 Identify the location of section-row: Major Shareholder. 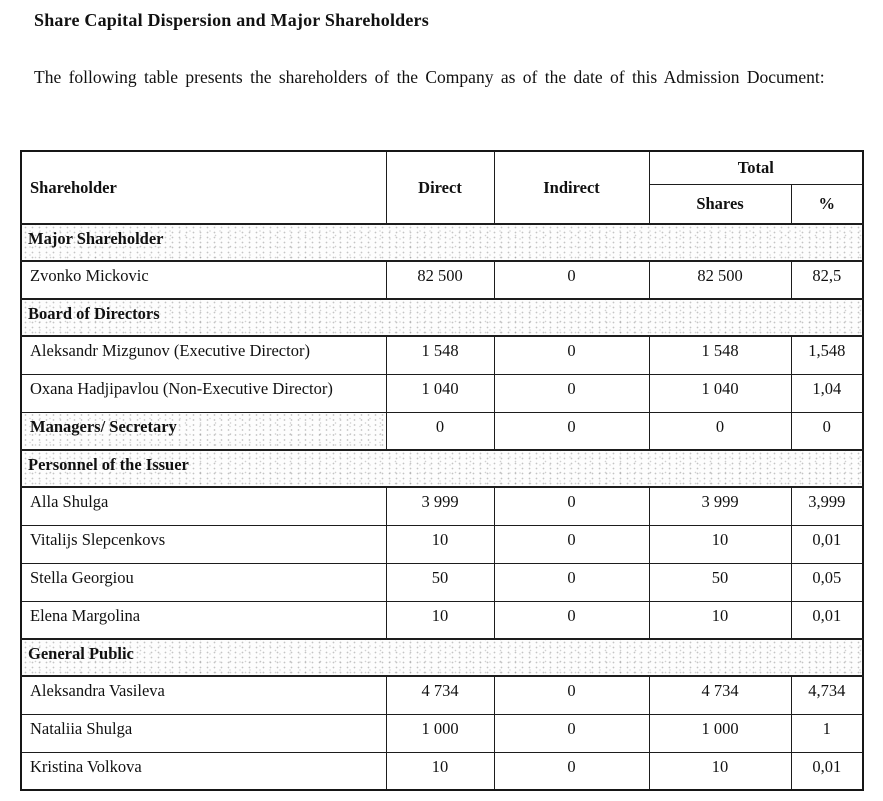
(442, 242).